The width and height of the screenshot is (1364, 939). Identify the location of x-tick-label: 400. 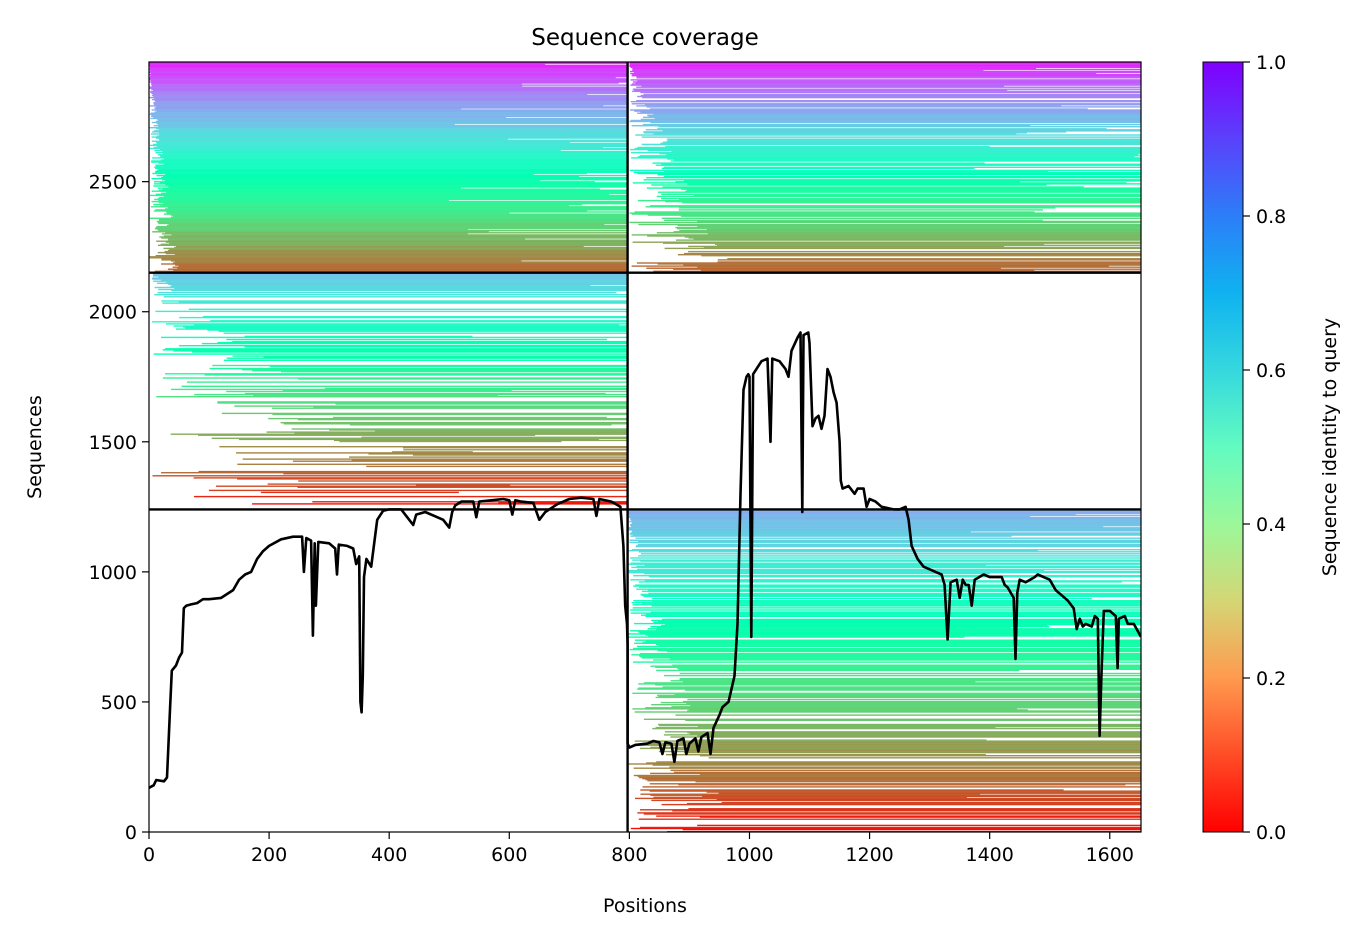
(389, 855).